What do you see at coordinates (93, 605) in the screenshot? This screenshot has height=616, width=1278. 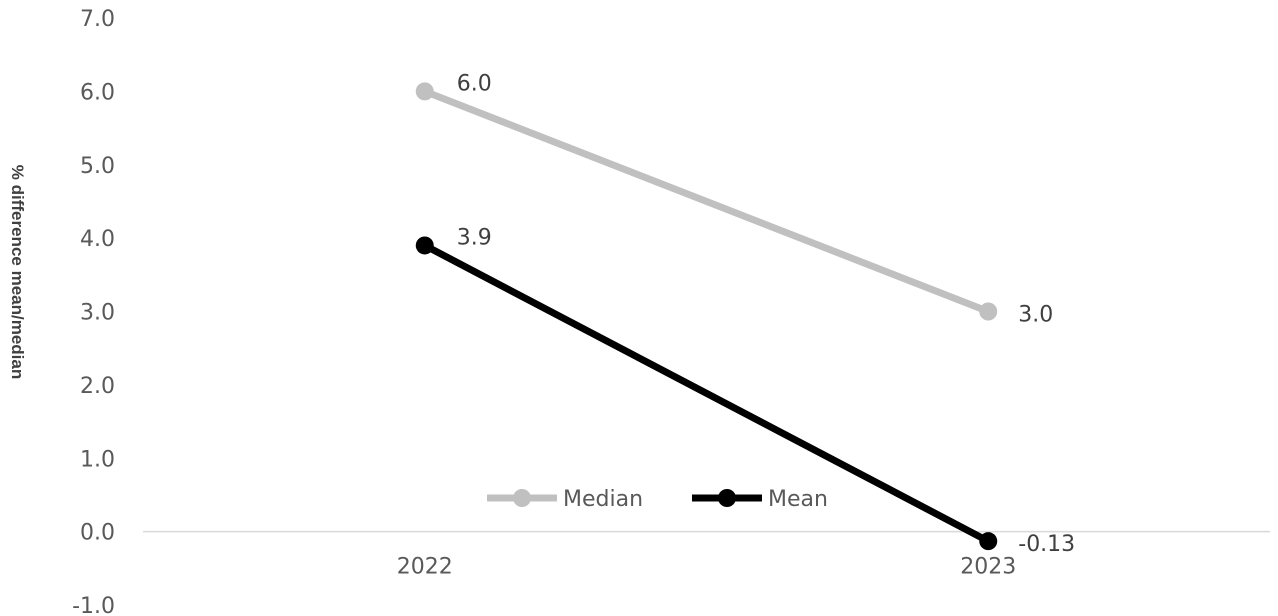 I see `y-tick-label: -1.0` at bounding box center [93, 605].